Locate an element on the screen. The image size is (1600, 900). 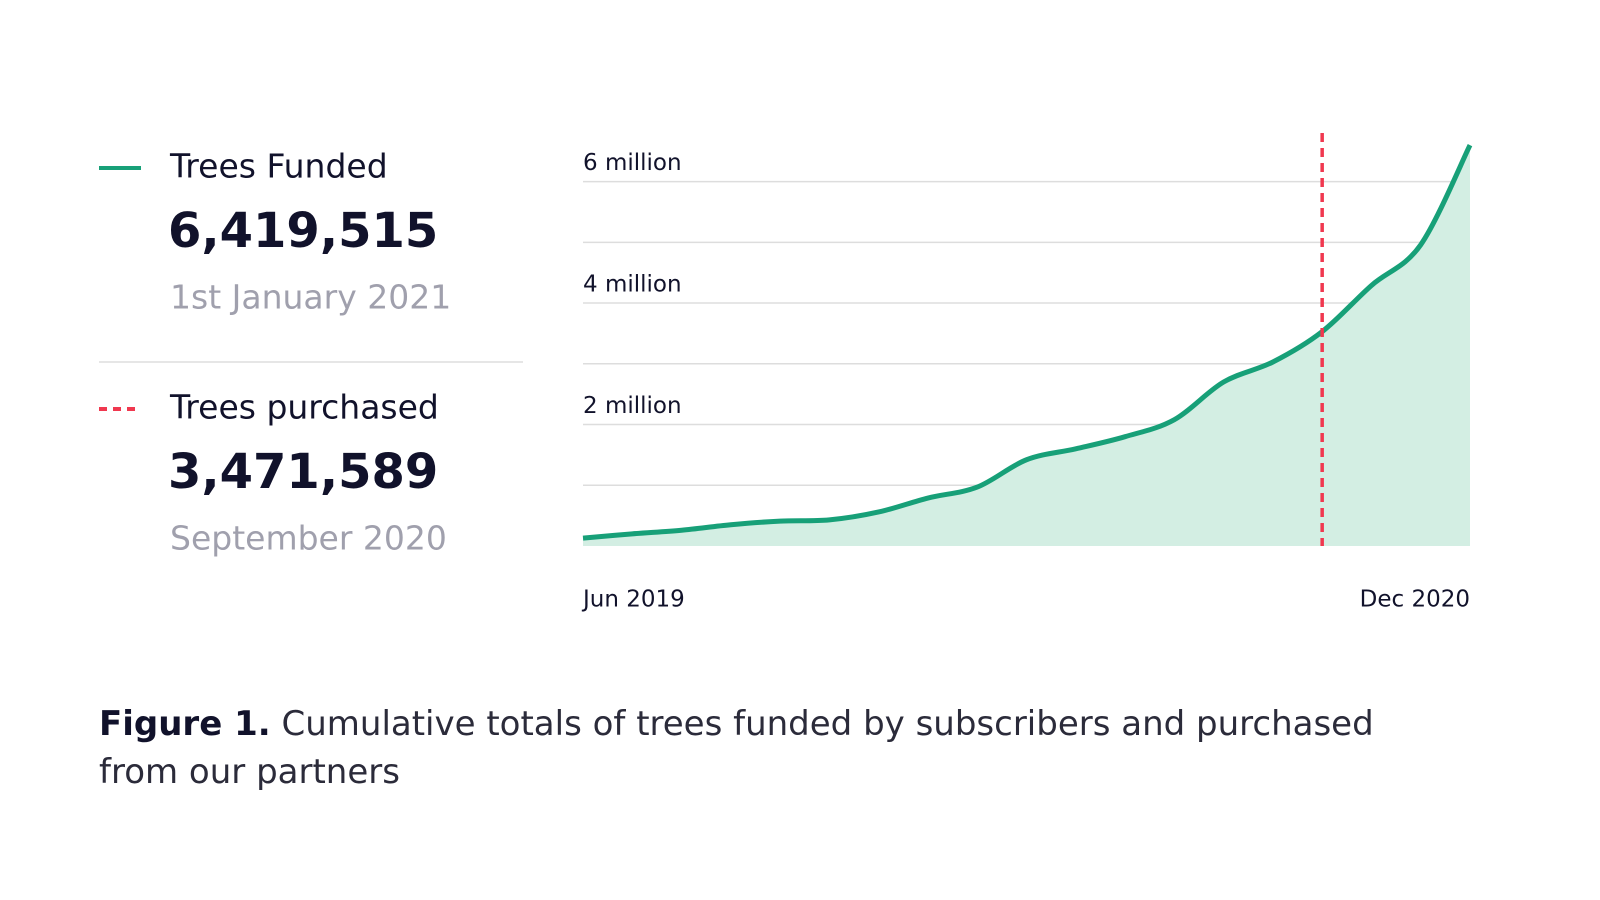
legend-date: 1st January 2021 is located at coordinates (310, 297).